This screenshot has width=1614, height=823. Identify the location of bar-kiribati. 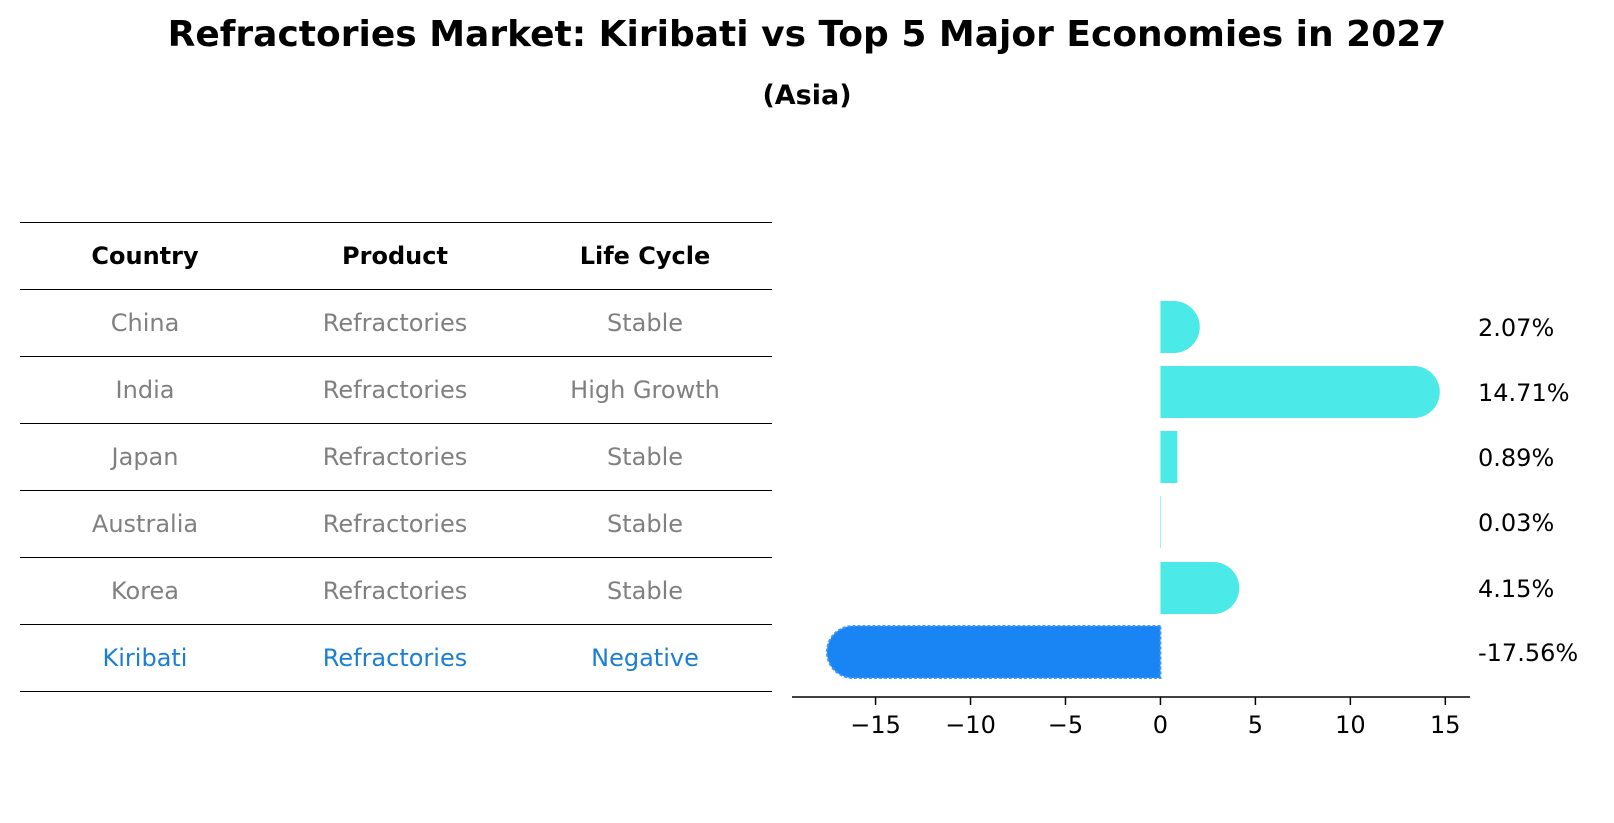
(993, 652).